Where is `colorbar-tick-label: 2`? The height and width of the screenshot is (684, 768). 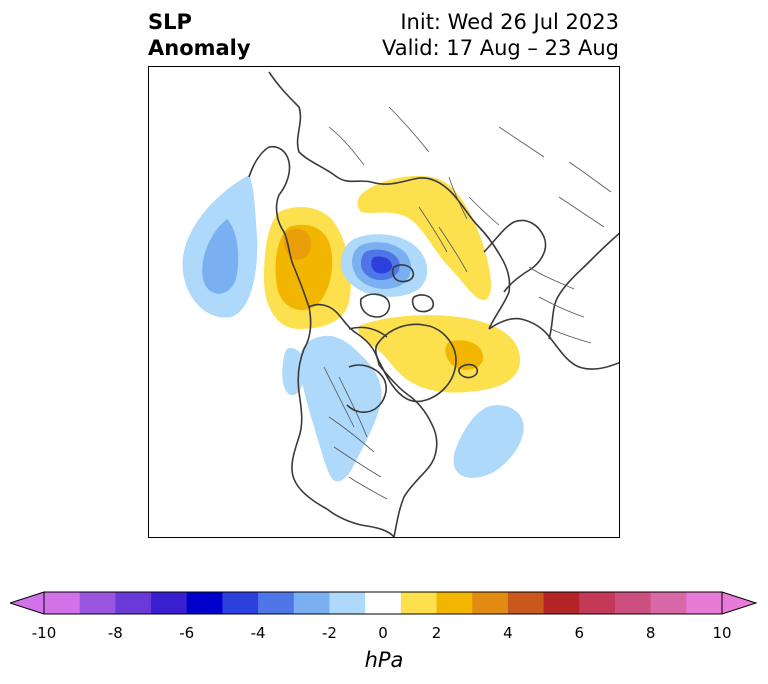 colorbar-tick-label: 2 is located at coordinates (436, 633).